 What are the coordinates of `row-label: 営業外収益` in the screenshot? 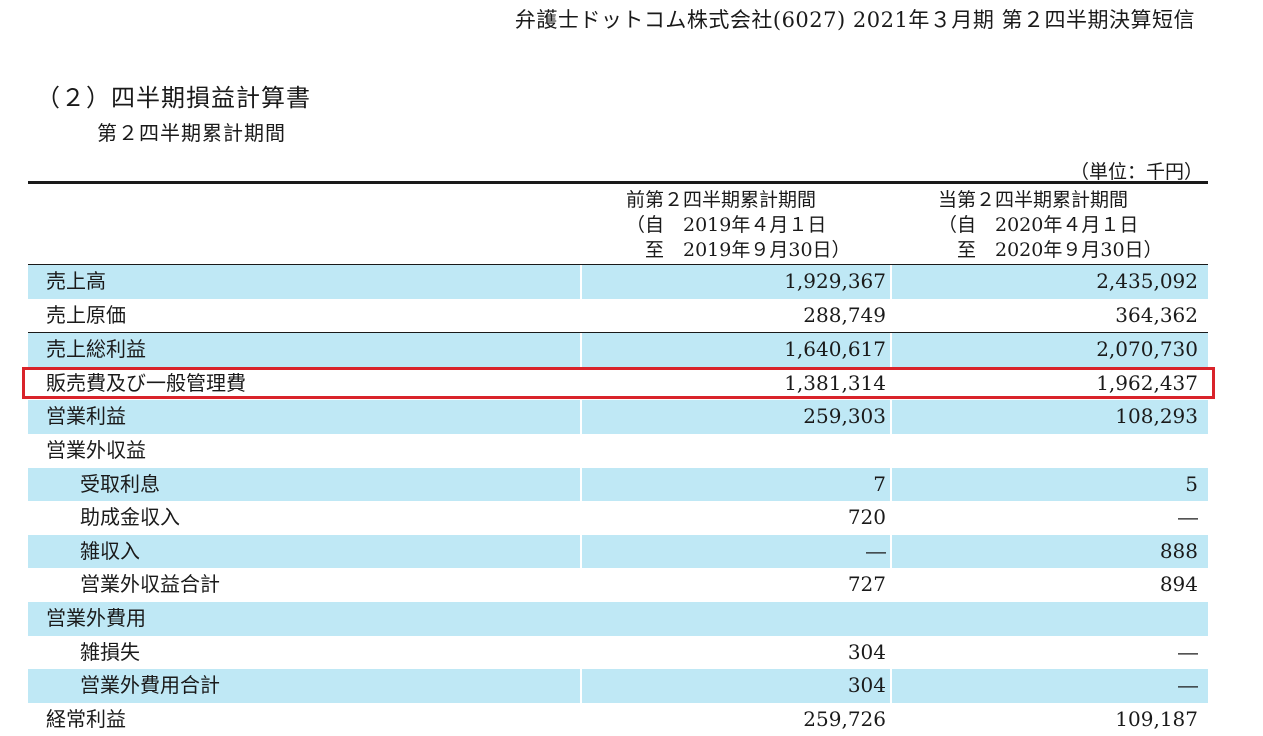 It's located at (96, 449).